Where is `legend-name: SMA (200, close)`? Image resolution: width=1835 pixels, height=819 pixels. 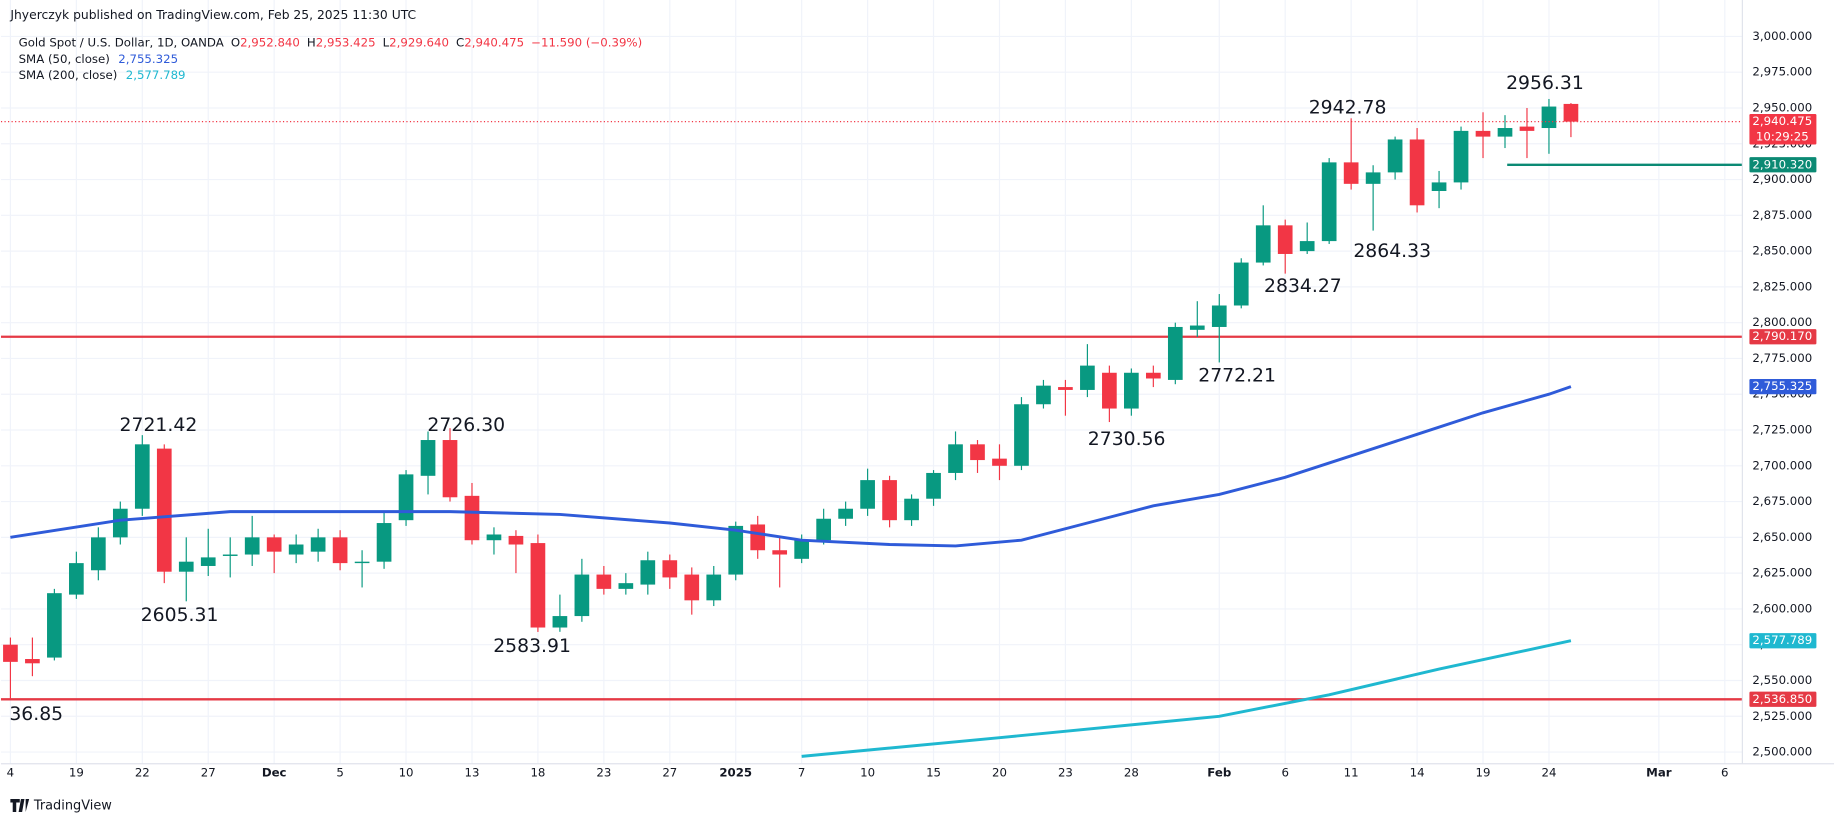
legend-name: SMA (200, close) is located at coordinates (68, 75).